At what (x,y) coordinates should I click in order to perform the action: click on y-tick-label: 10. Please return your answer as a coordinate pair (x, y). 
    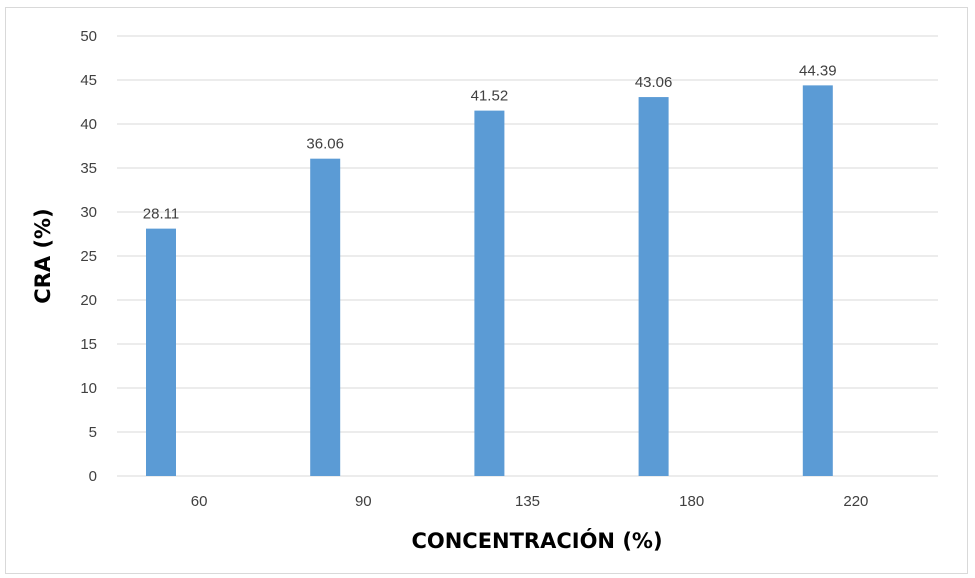
    Looking at the image, I should click on (88, 388).